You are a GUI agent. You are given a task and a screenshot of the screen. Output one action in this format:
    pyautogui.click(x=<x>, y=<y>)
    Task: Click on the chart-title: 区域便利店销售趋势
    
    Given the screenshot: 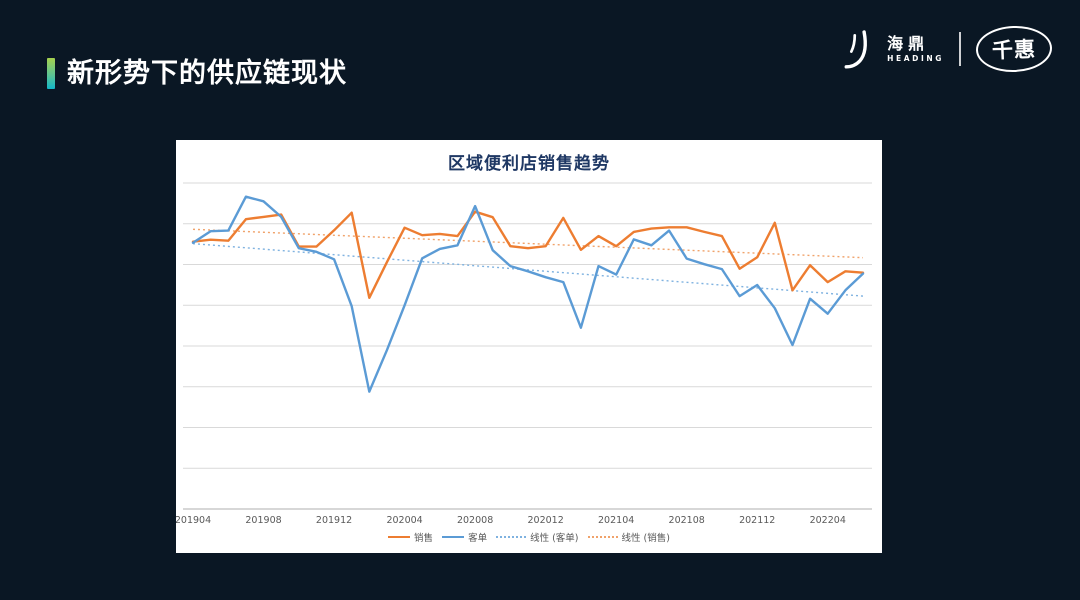 What is the action you would take?
    pyautogui.click(x=529, y=164)
    